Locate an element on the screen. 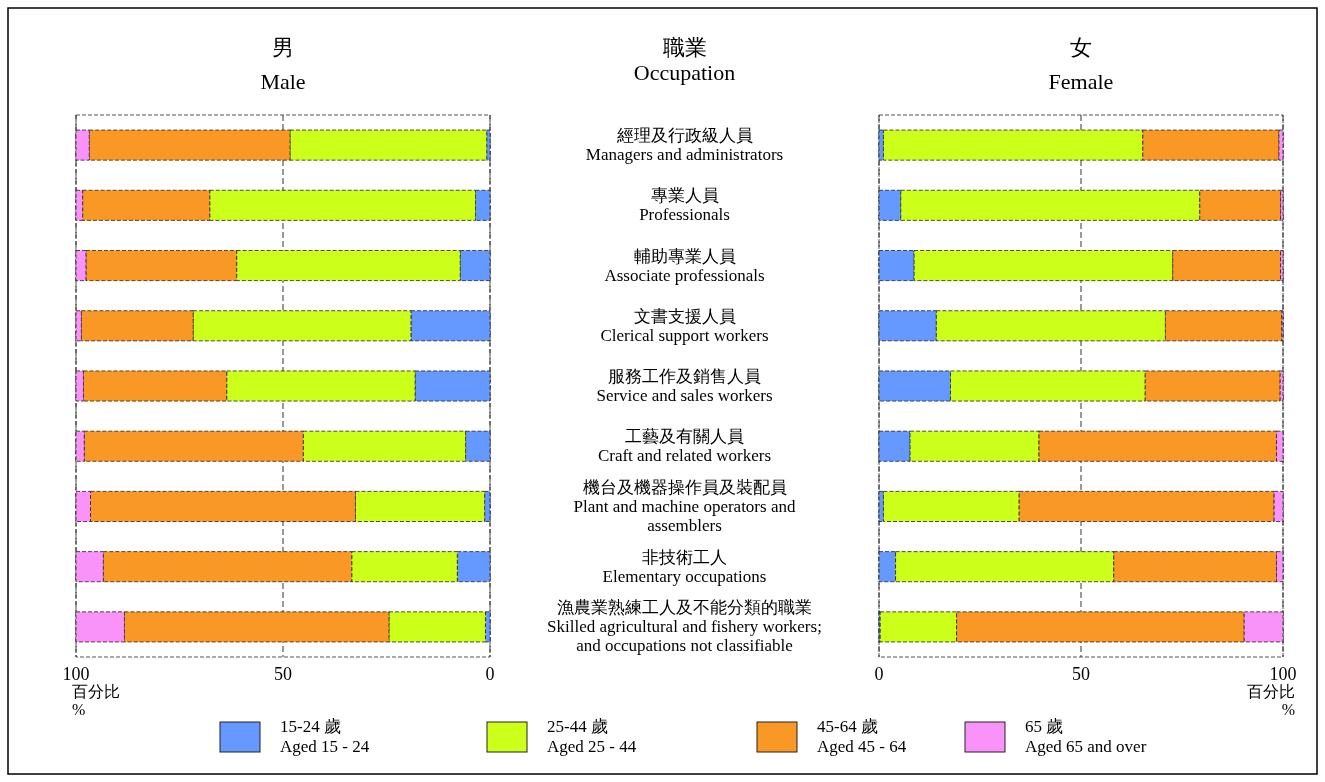  y-tick-label: 服務工作及銷售人員 Service and sales workers is located at coordinates (684, 386).